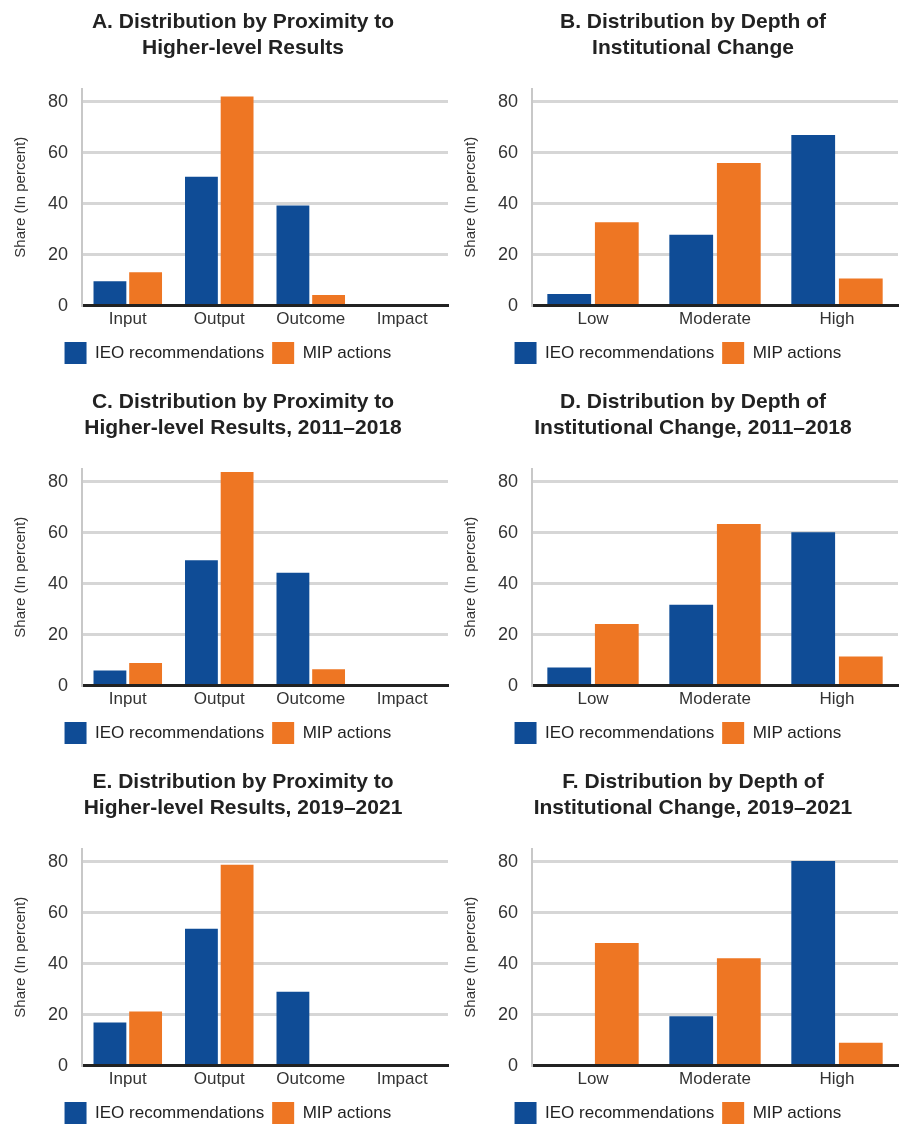 Image resolution: width=916 pixels, height=1136 pixels. I want to click on chart-title: F. Distribution by Depth of Institutional Change, 2019–2021, so click(693, 794).